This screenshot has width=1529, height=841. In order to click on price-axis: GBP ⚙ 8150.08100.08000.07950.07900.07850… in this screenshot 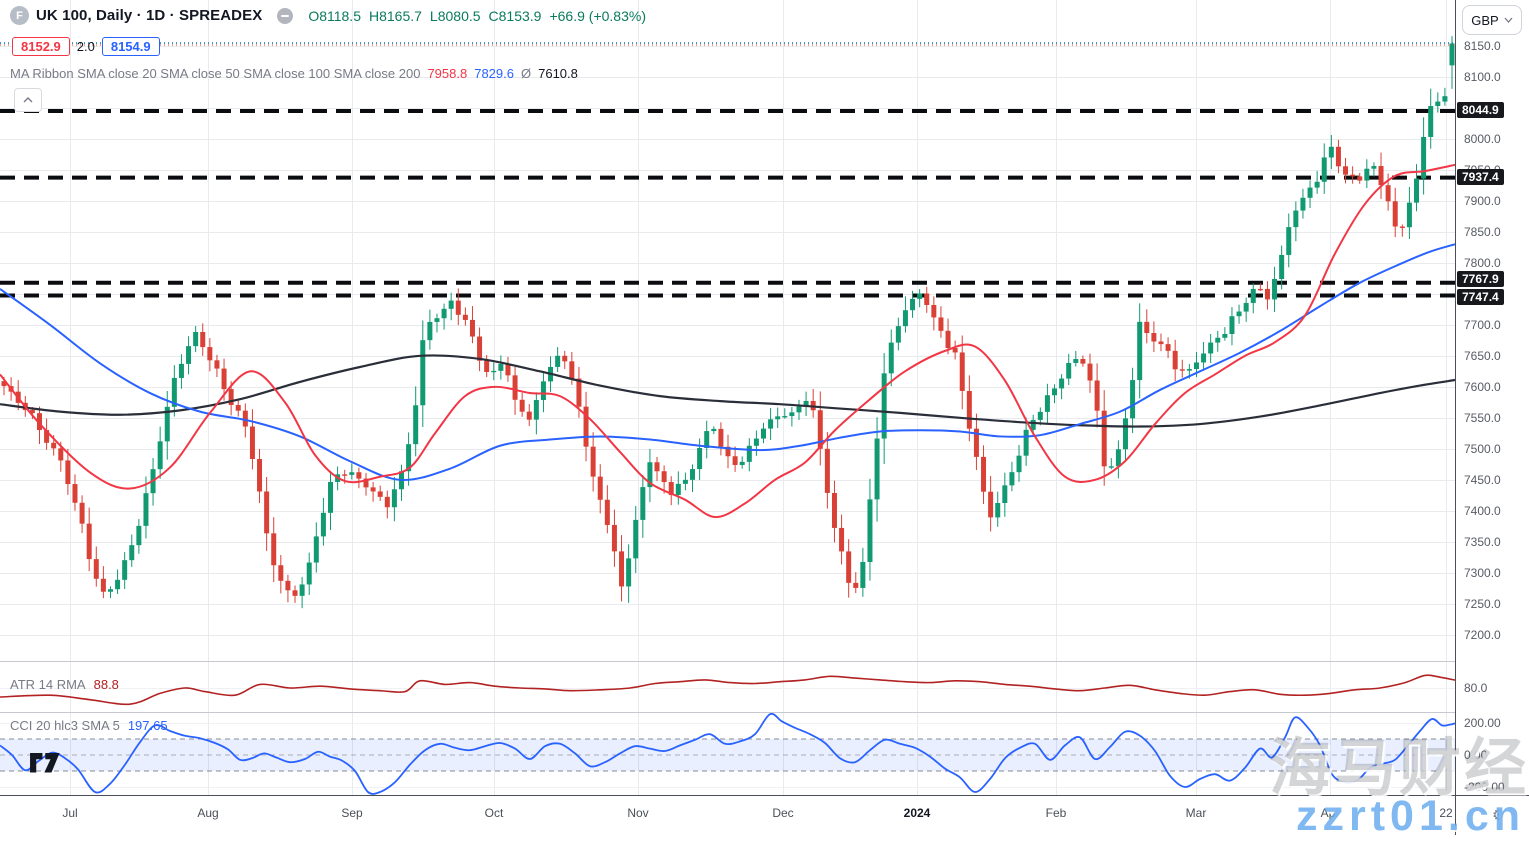, I will do `click(1492, 417)`.